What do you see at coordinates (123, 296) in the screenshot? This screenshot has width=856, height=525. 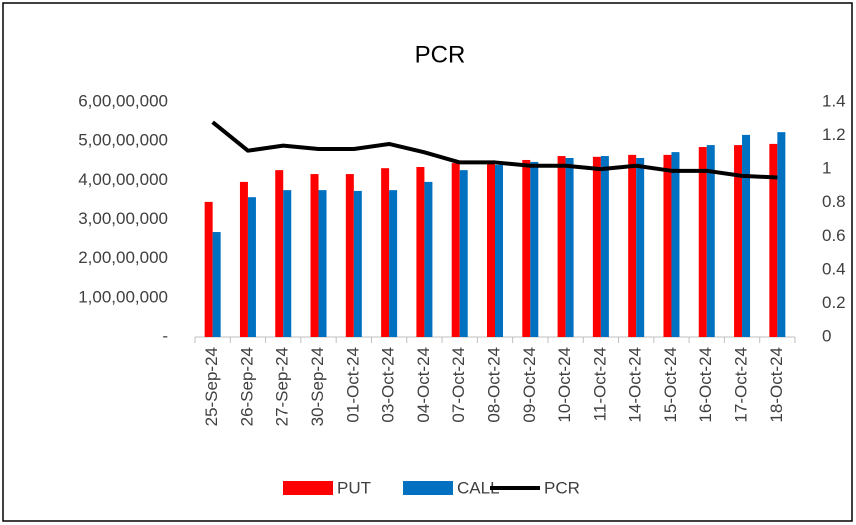 I see `y-tick-label: 1,00,00,000` at bounding box center [123, 296].